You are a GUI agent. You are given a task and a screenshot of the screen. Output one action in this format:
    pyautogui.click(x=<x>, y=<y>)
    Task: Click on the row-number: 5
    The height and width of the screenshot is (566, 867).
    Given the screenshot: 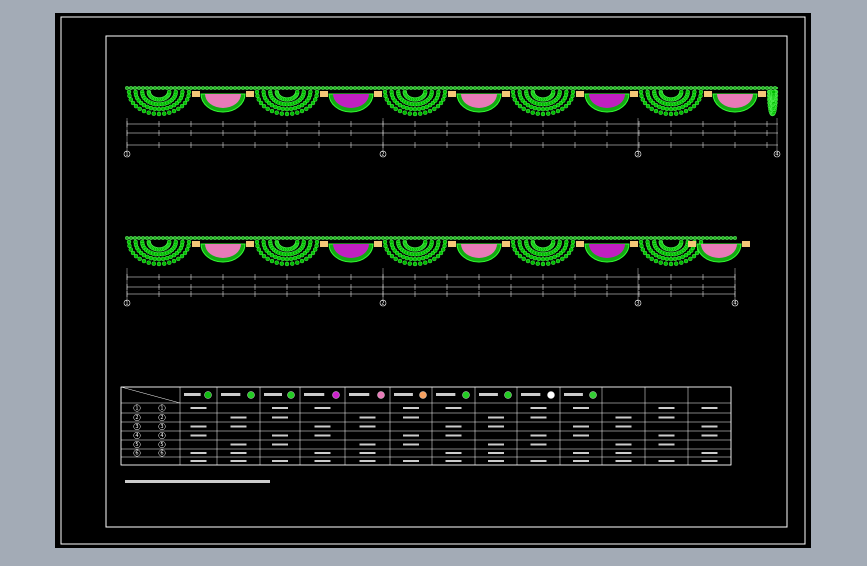 What is the action you would take?
    pyautogui.click(x=136, y=445)
    